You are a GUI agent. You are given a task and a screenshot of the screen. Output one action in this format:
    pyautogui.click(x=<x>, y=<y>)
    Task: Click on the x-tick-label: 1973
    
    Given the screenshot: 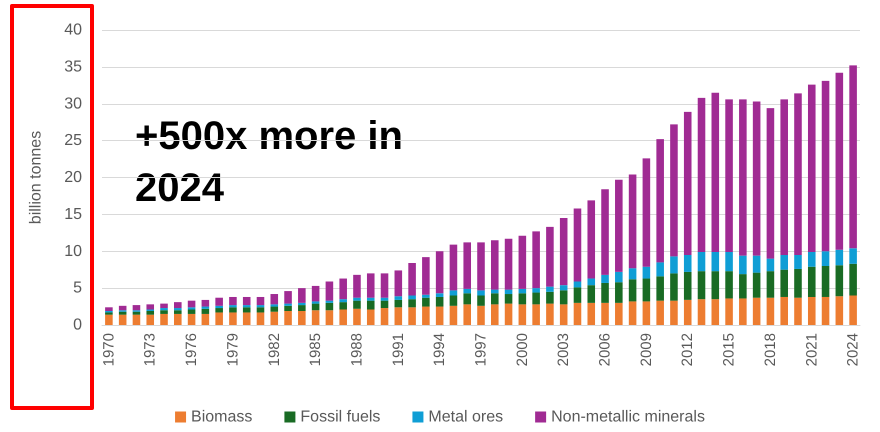 What is the action you would take?
    pyautogui.click(x=150, y=349)
    